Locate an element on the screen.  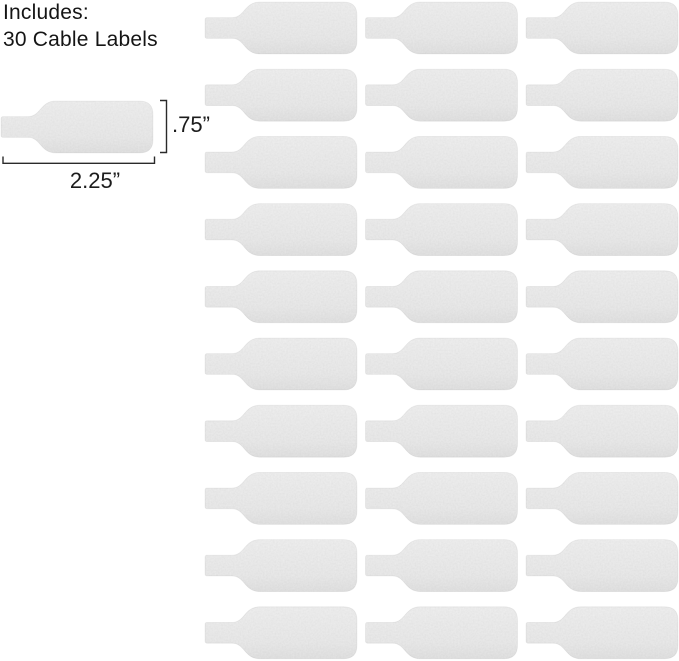
width-dimension-label: 2.25” is located at coordinates (95, 180).